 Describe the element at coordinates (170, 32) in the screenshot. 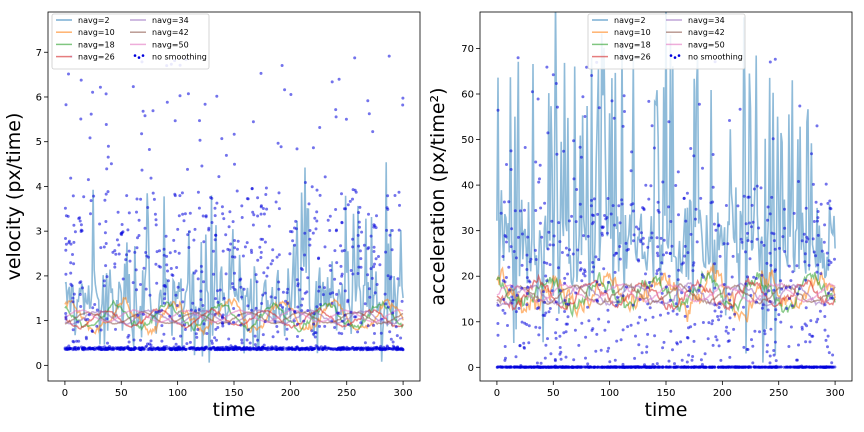

I see `legend-label: navg=42` at that location.